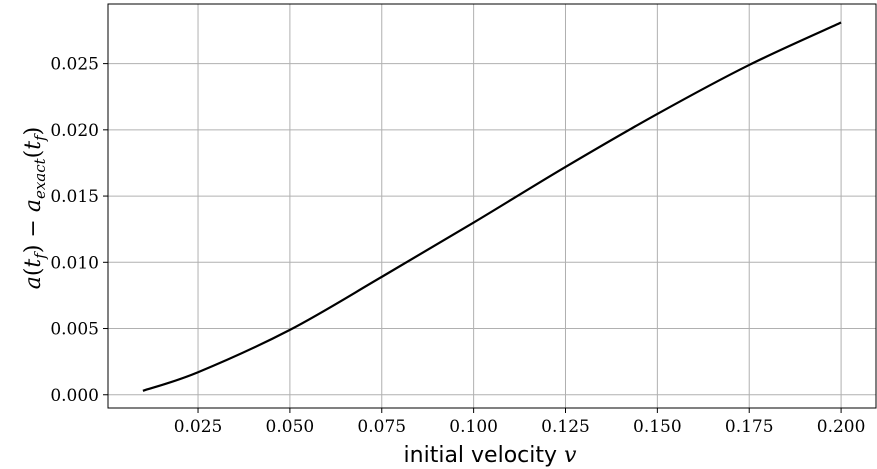 The width and height of the screenshot is (877, 469). Describe the element at coordinates (473, 427) in the screenshot. I see `x-tick-label: 0.100` at that location.